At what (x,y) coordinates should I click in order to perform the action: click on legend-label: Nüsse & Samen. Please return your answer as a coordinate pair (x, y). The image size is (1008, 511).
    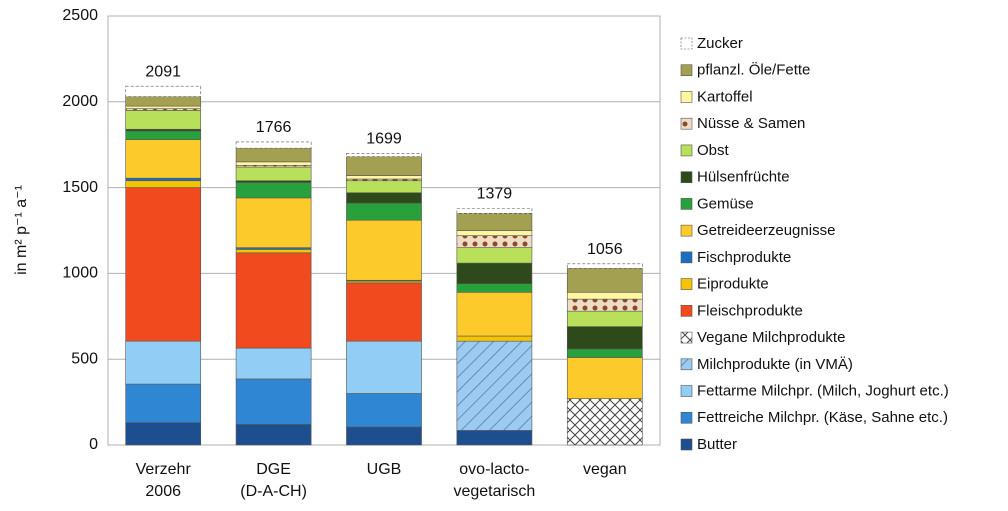
    Looking at the image, I should click on (751, 123).